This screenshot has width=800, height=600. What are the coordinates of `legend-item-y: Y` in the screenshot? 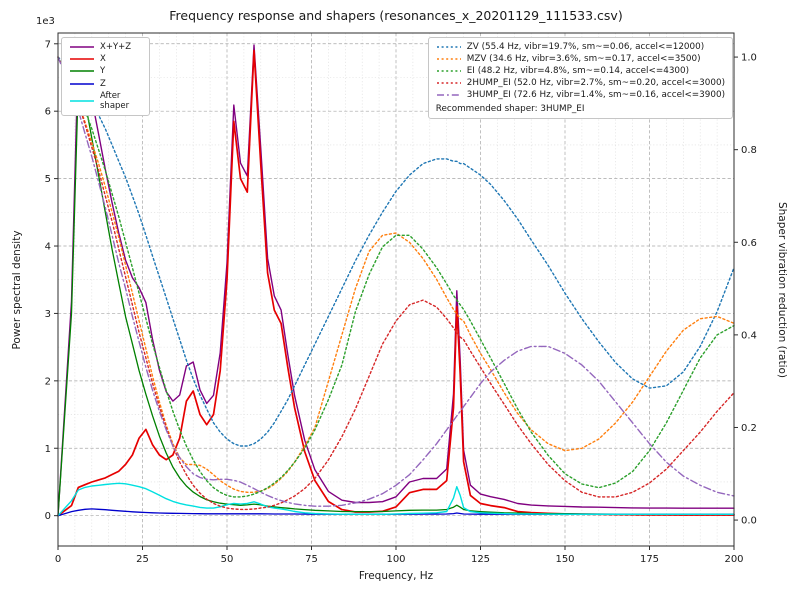 It's located at (105, 71).